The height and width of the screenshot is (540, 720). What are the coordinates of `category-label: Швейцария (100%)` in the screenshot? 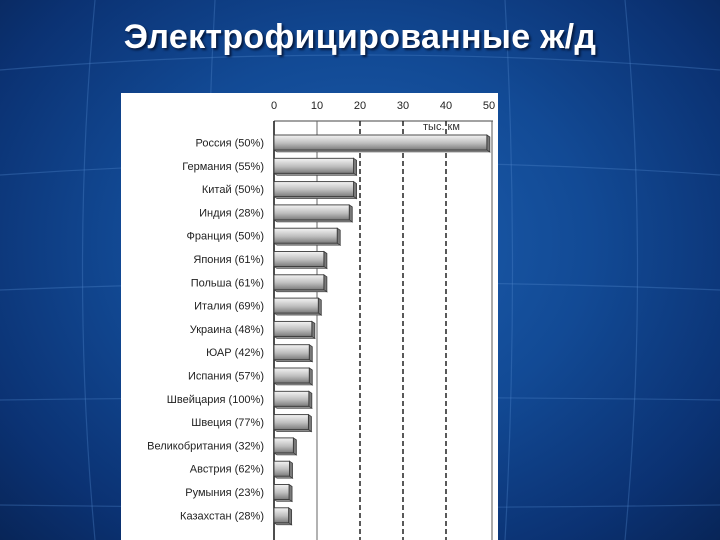 It's located at (215, 400).